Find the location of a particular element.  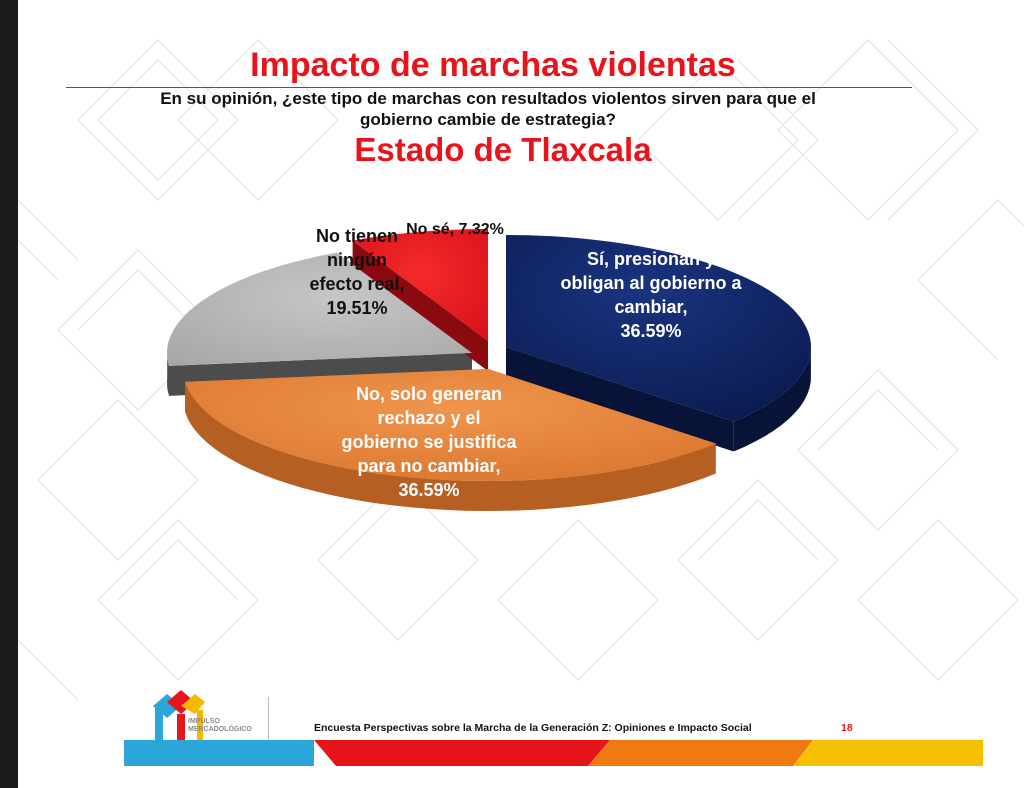

data-label-sin-efecto: No tienen ningún efecto real, 19.51% is located at coordinates (356, 272).